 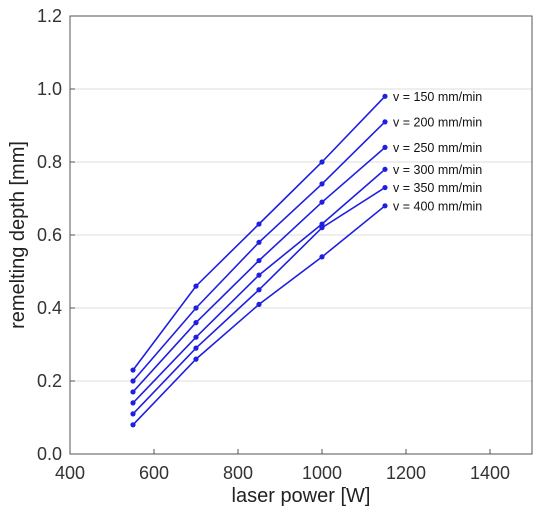 I want to click on x-tick-label: 1400, so click(x=490, y=473).